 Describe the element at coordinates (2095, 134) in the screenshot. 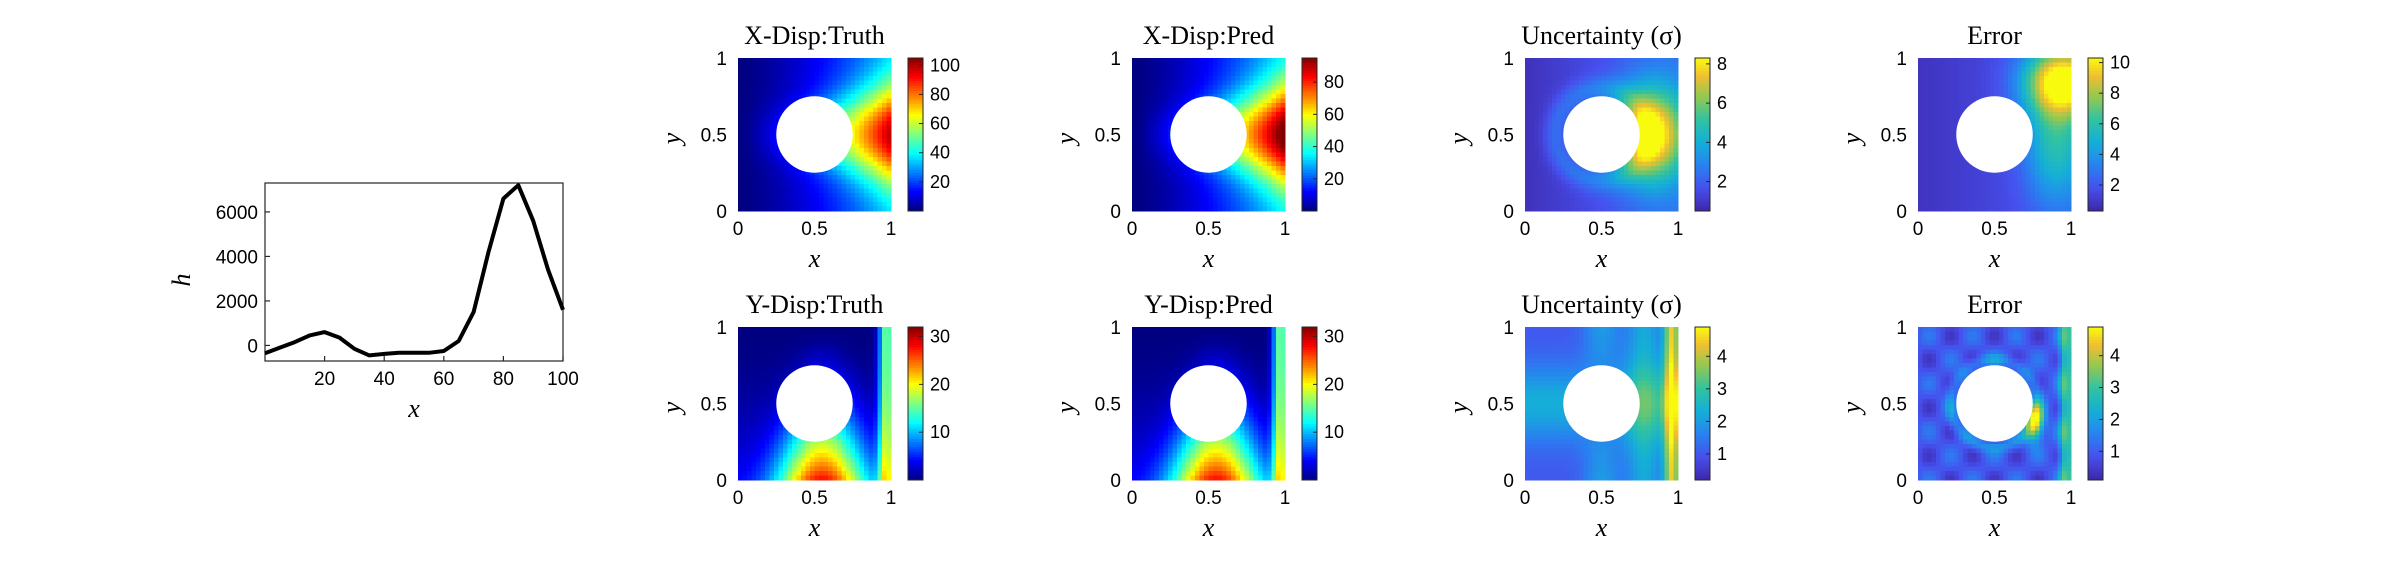

I see `colorbar-frame` at that location.